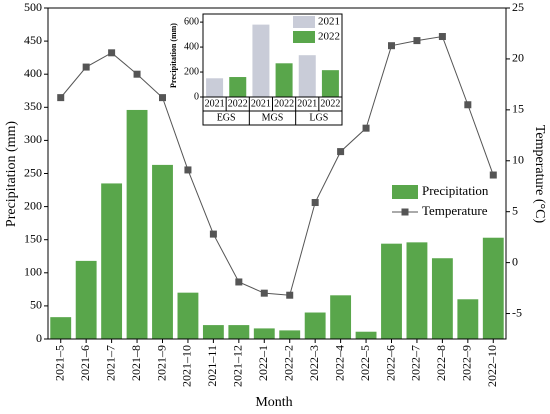 The width and height of the screenshot is (550, 414). What do you see at coordinates (33, 205) in the screenshot?
I see `y-tick-label: 200` at bounding box center [33, 205].